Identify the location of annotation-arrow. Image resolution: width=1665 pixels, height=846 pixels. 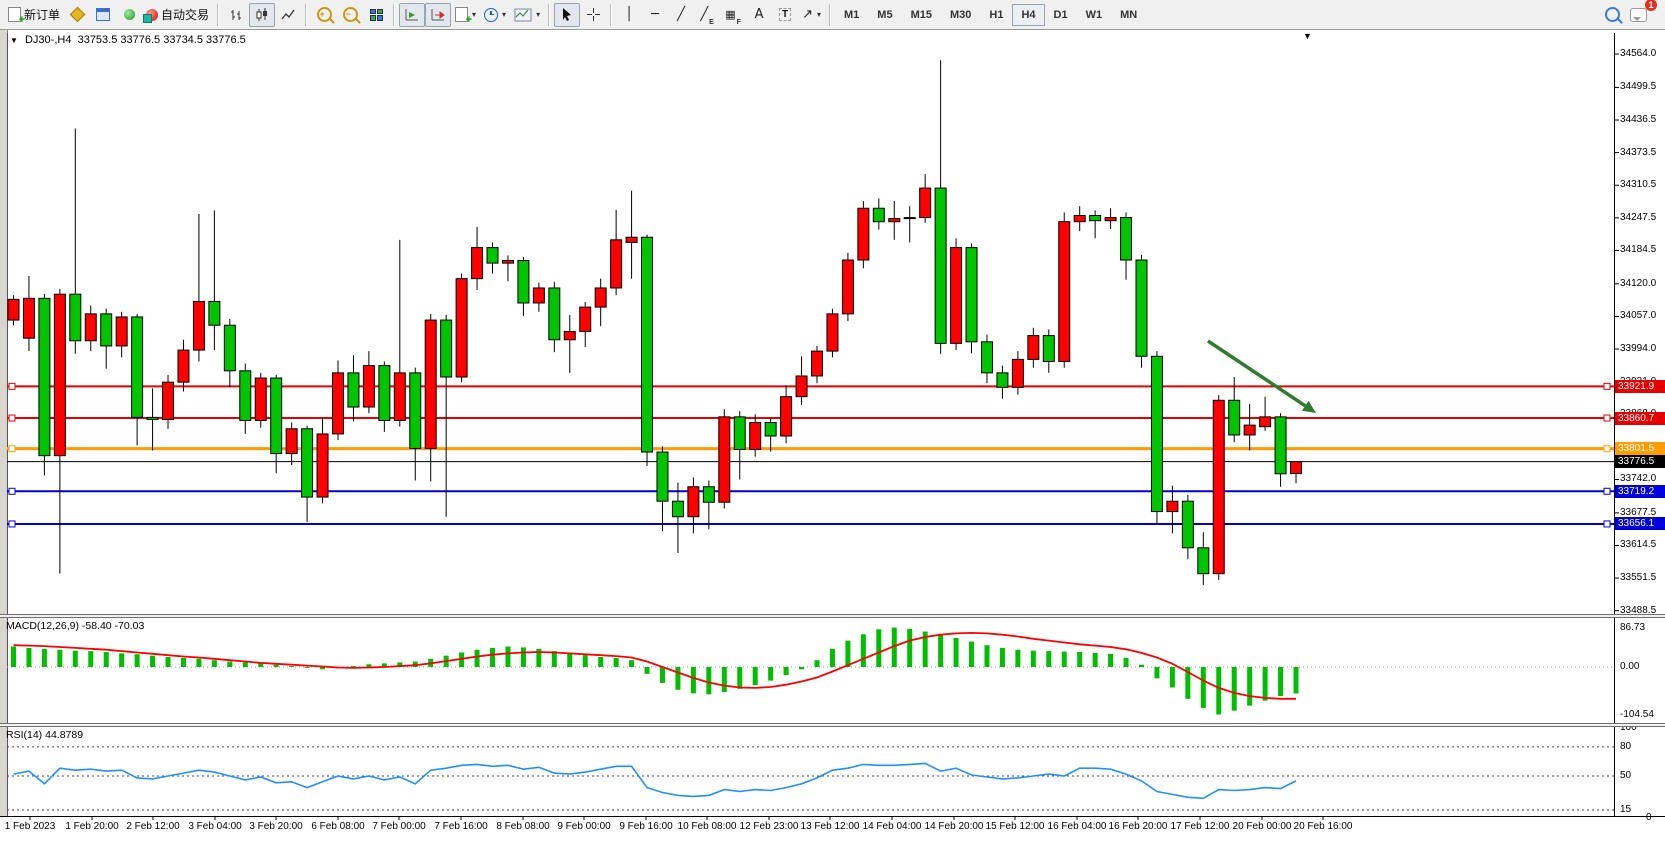
(1257, 373).